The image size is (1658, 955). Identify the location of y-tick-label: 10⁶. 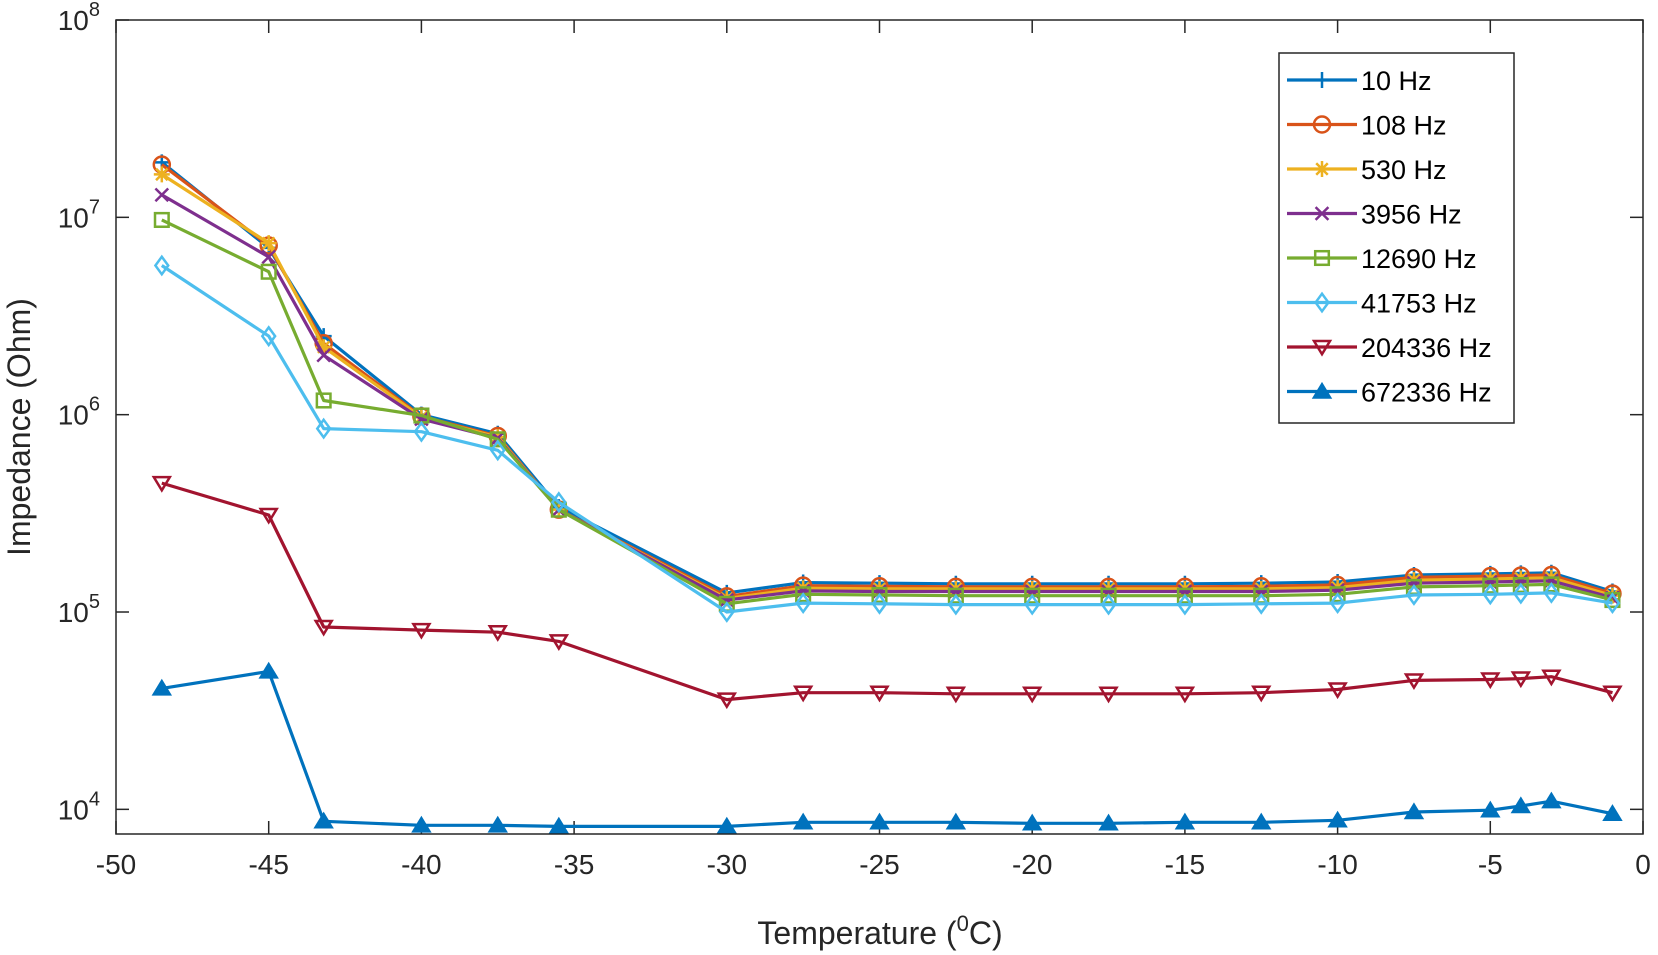
(79, 412).